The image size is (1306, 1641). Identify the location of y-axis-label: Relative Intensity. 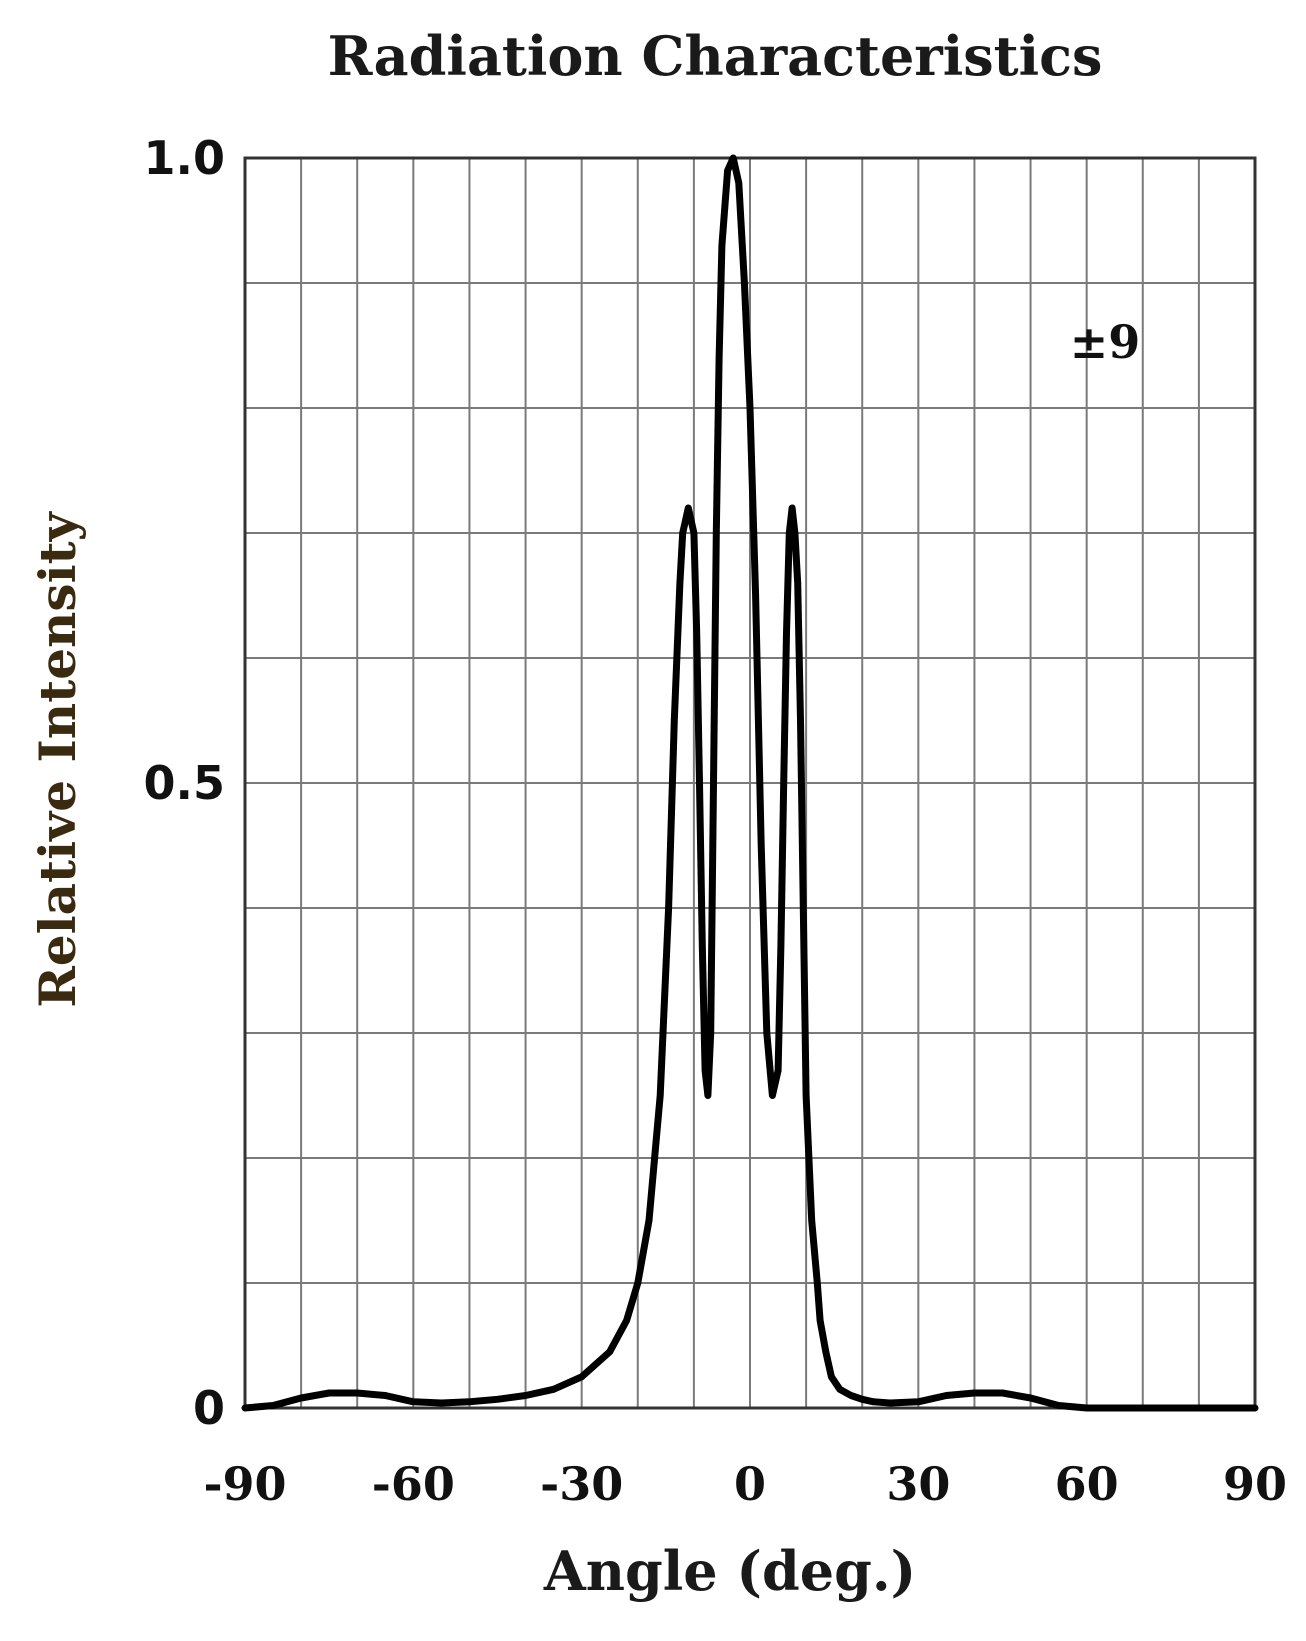
(57, 758).